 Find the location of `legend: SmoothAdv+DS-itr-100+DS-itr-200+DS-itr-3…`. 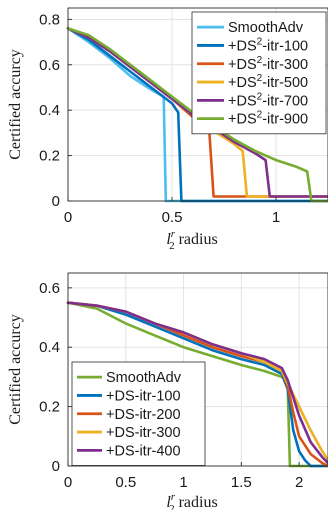

legend: SmoothAdv+DS-itr-100+DS-itr-200+DS-itr-3… is located at coordinates (138, 413).